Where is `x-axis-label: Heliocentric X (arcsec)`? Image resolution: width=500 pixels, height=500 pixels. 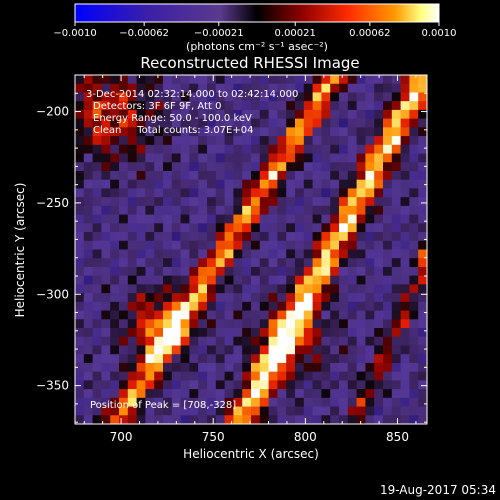 x-axis-label: Heliocentric X (arcsec) is located at coordinates (251, 454).